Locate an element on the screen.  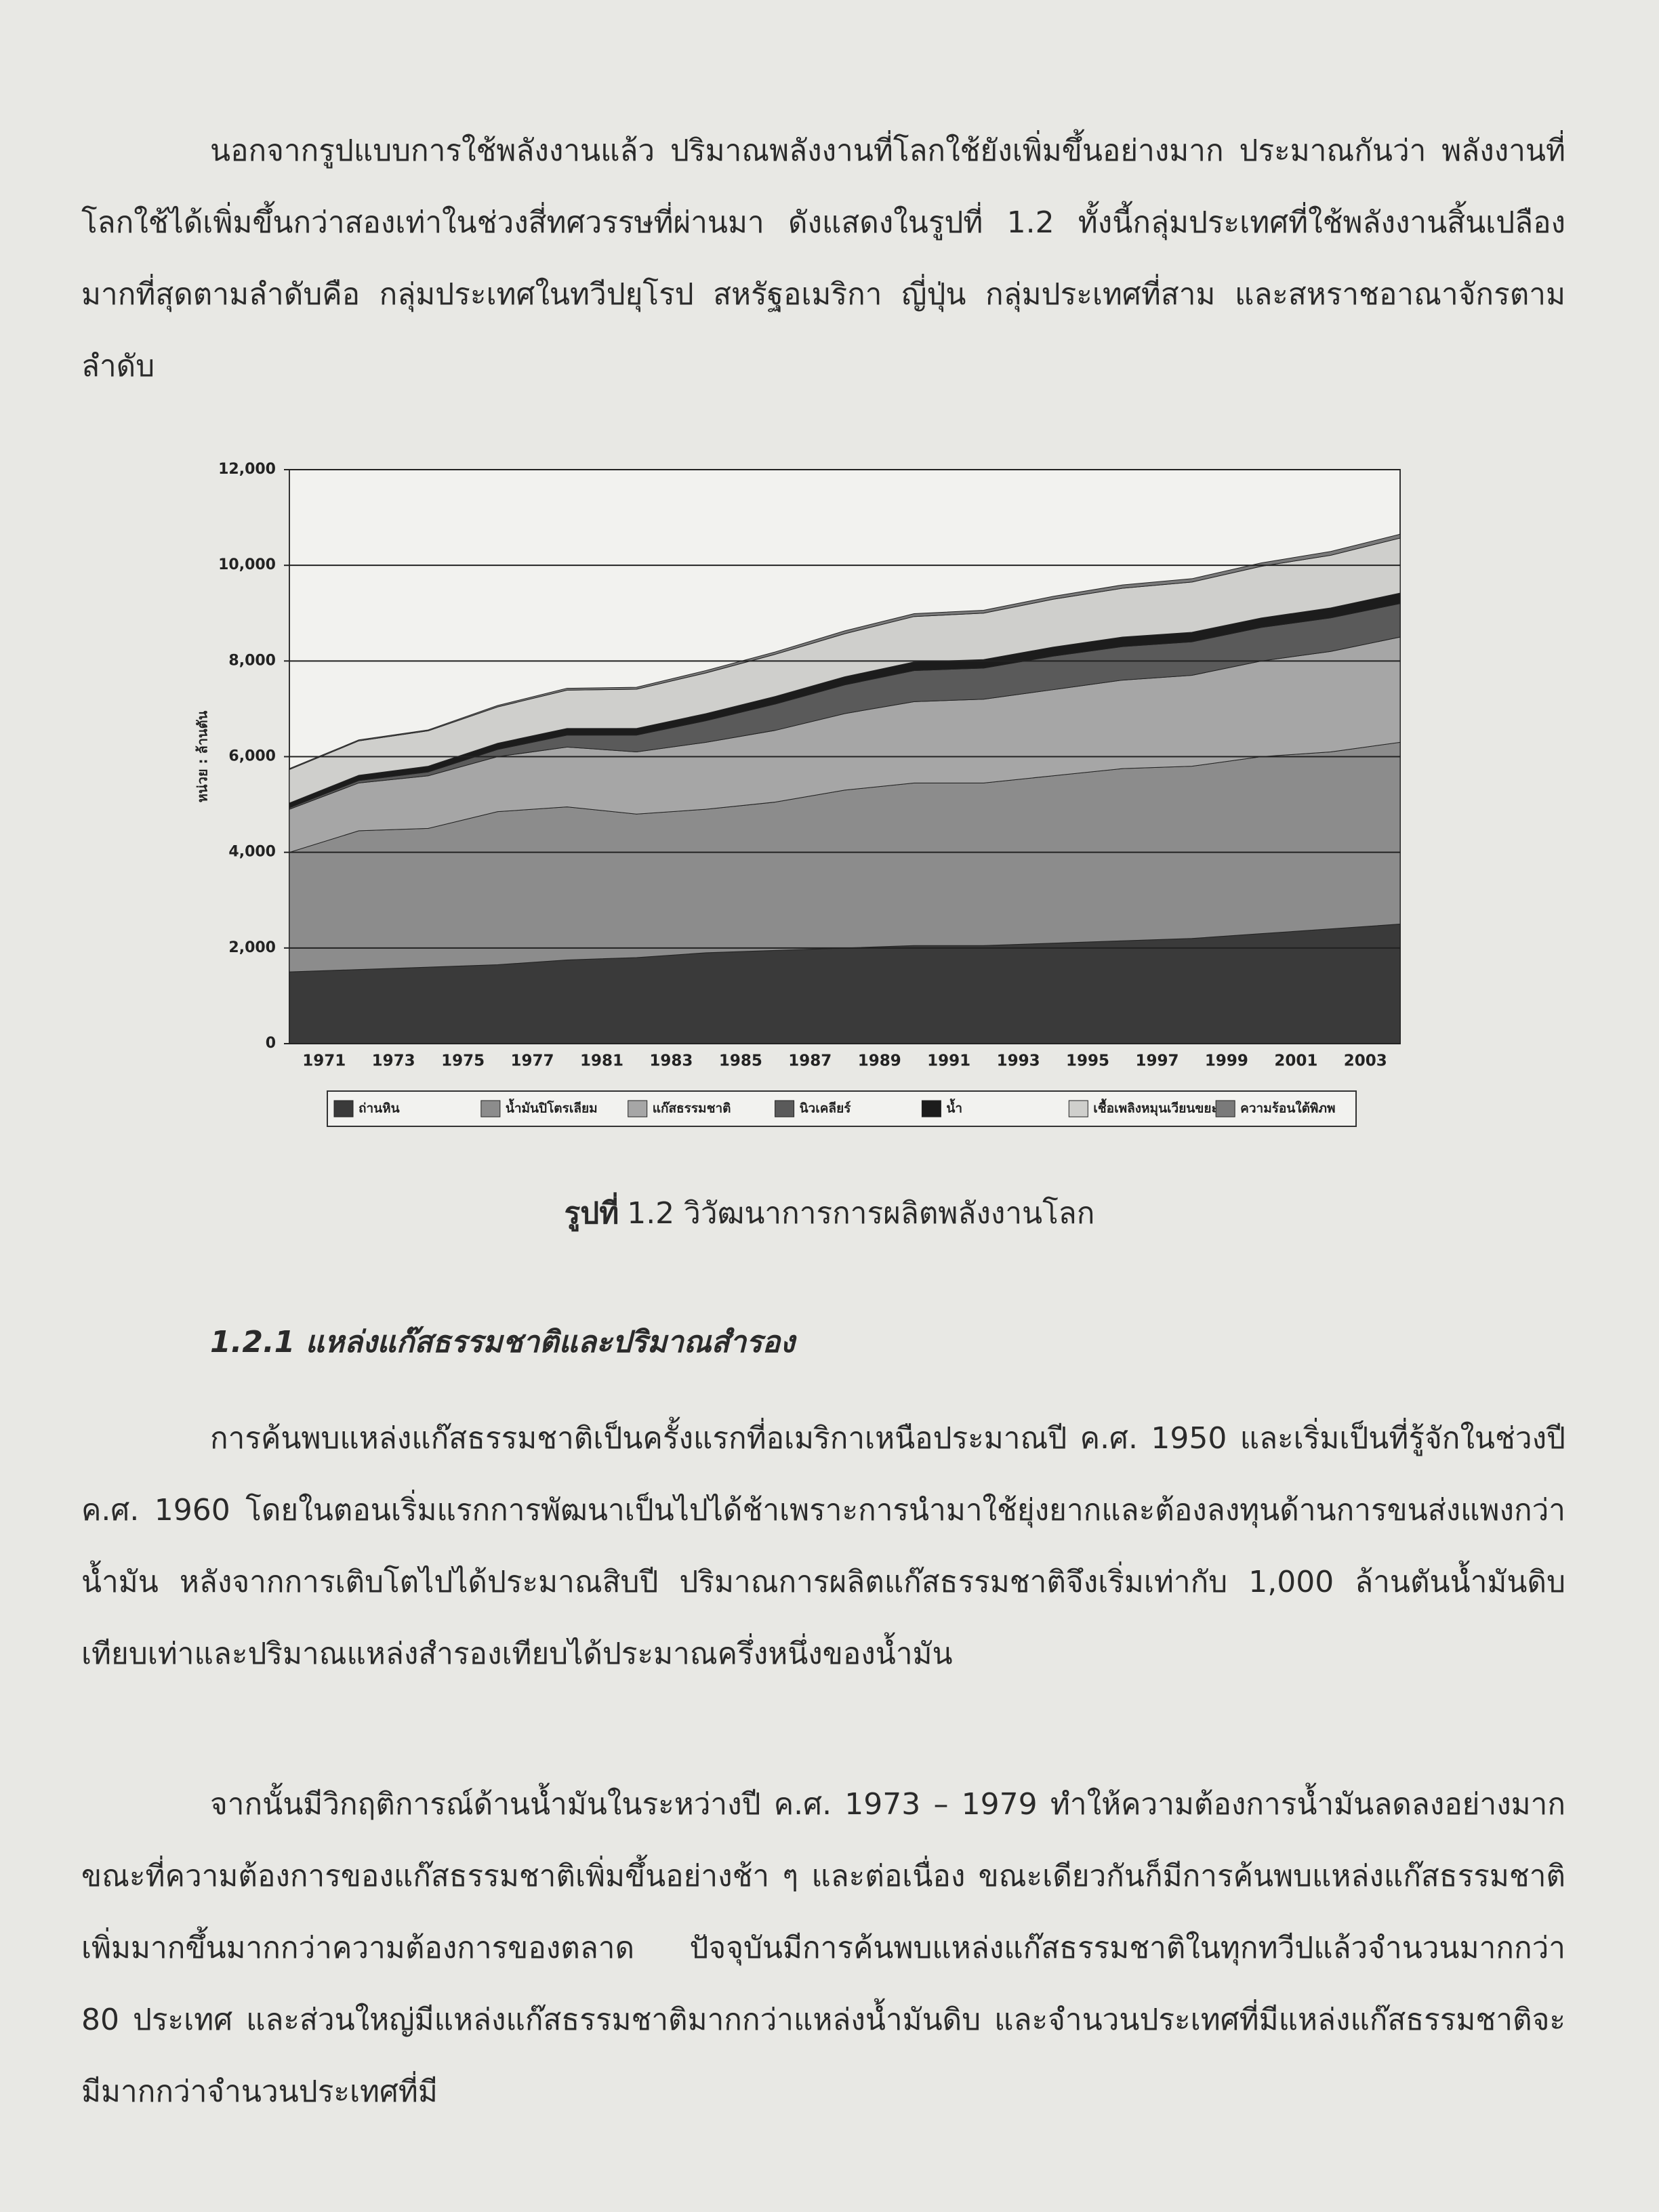
figure-caption: รูปที่ 1.2 วิวัฒนาการการผลิตพลังงานโลก is located at coordinates (829, 1213).